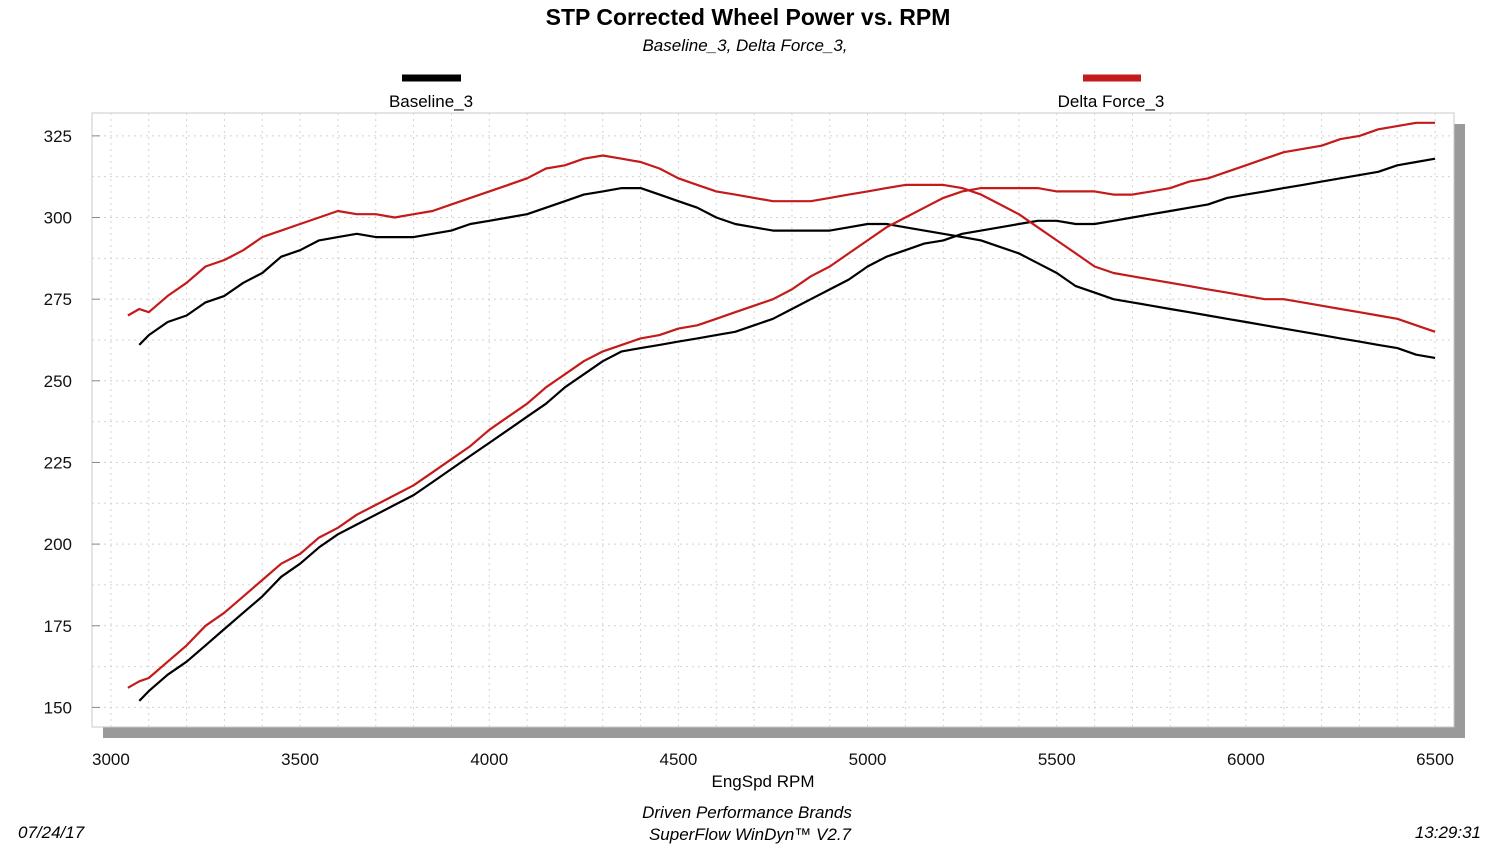 The width and height of the screenshot is (1500, 844). What do you see at coordinates (868, 759) in the screenshot?
I see `x-tick-label: 5000` at bounding box center [868, 759].